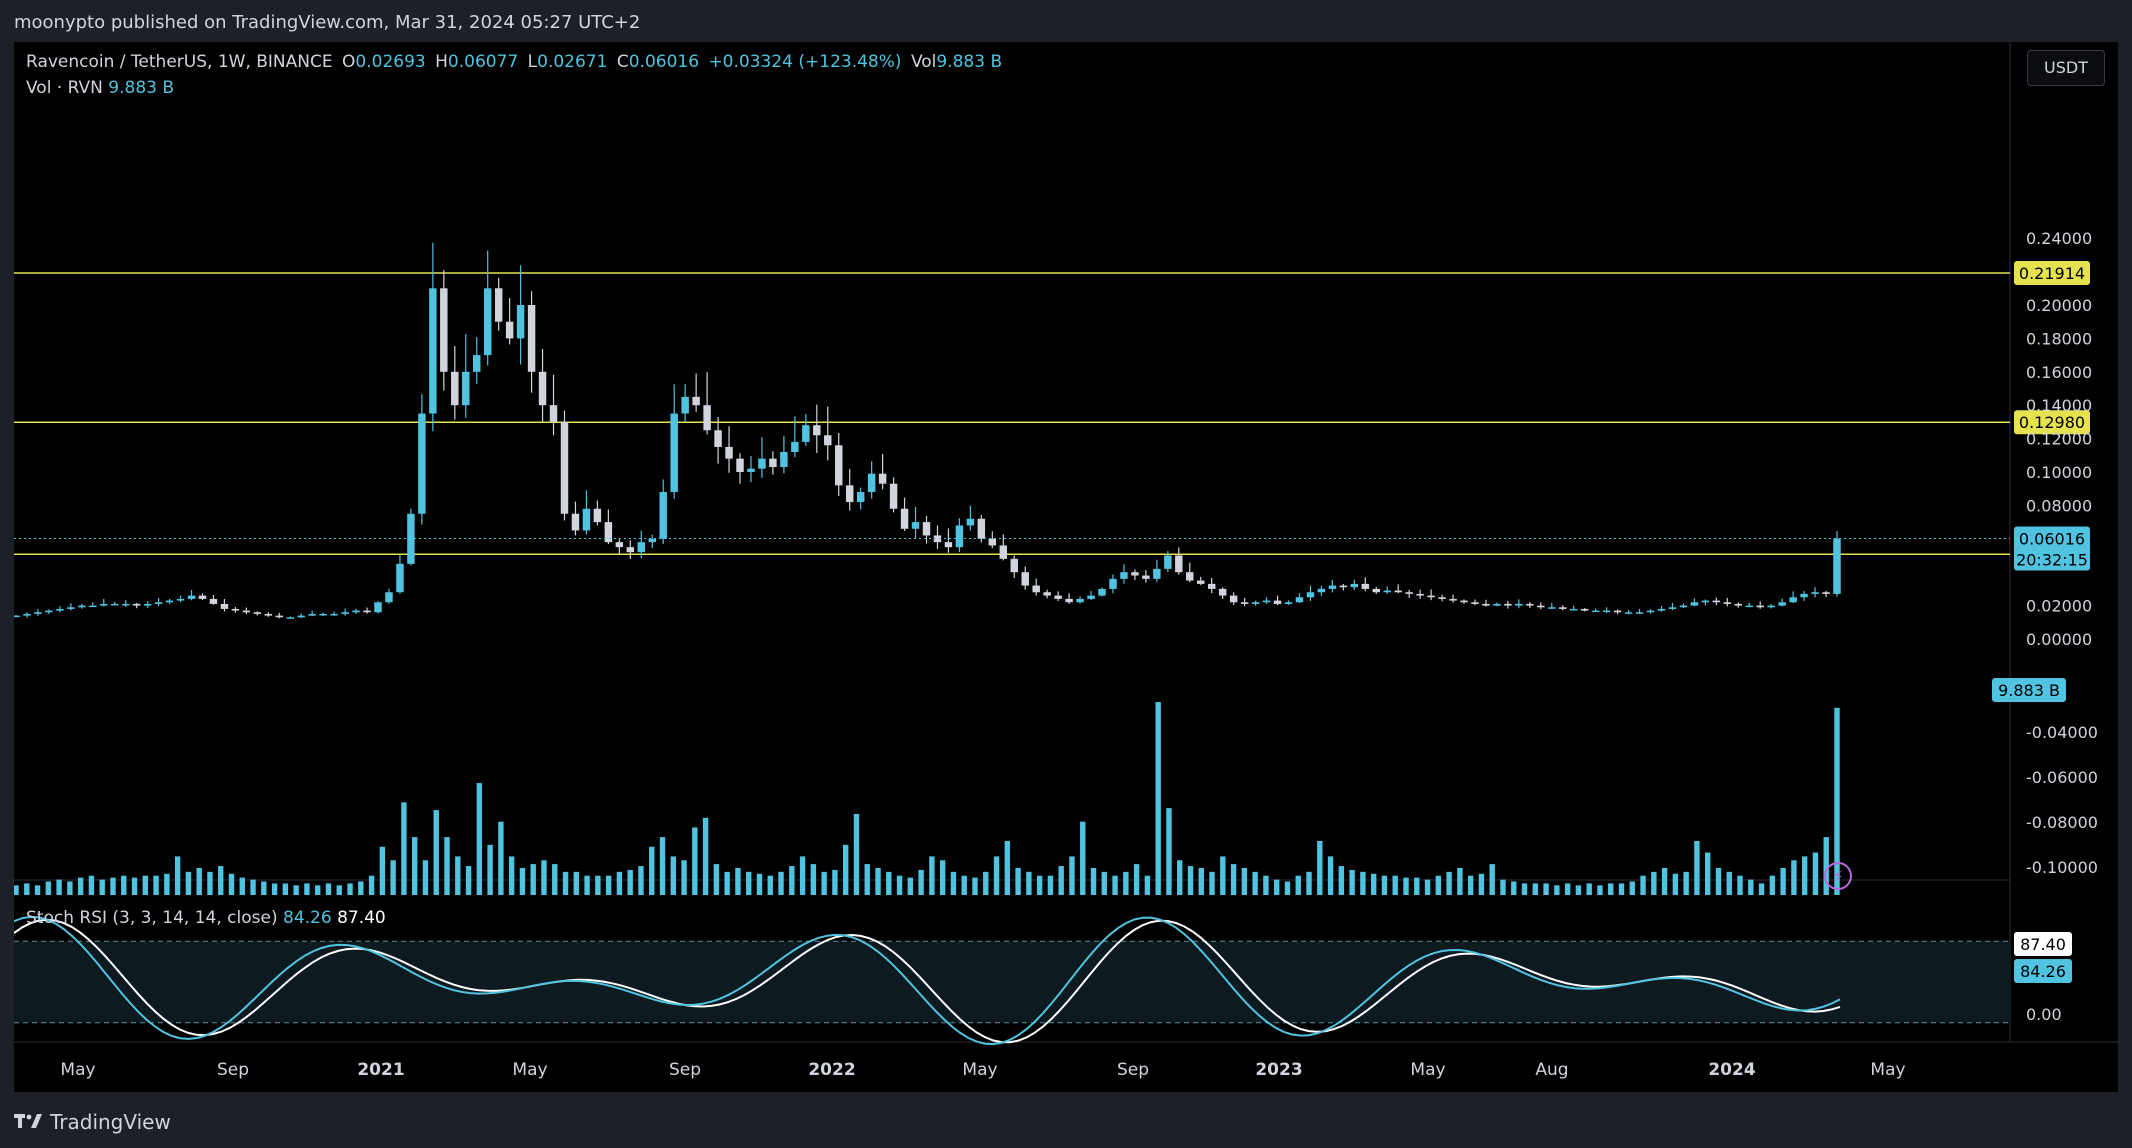 The width and height of the screenshot is (2132, 1148). I want to click on currency-button: USDT, so click(2066, 68).